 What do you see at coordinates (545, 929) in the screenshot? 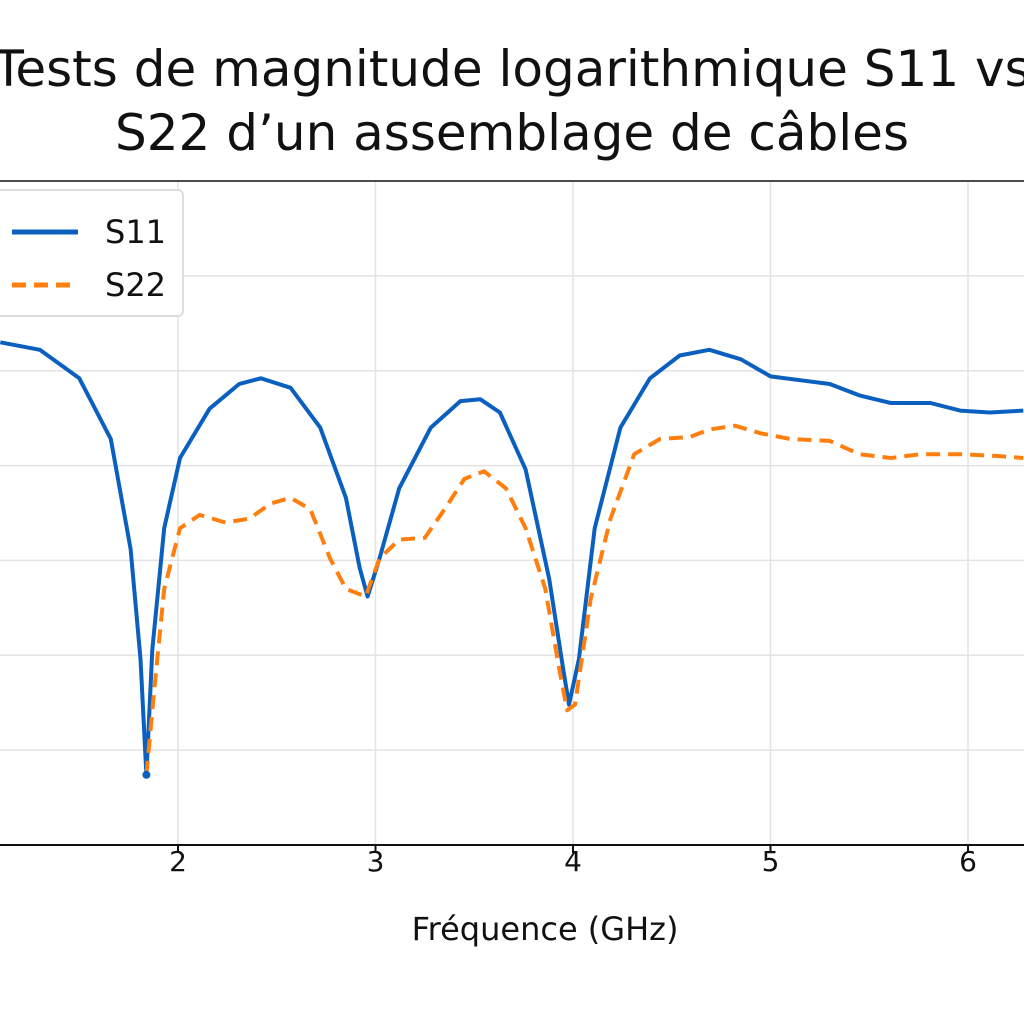
I see `x-axis-label: Fréquence (GHz)` at bounding box center [545, 929].